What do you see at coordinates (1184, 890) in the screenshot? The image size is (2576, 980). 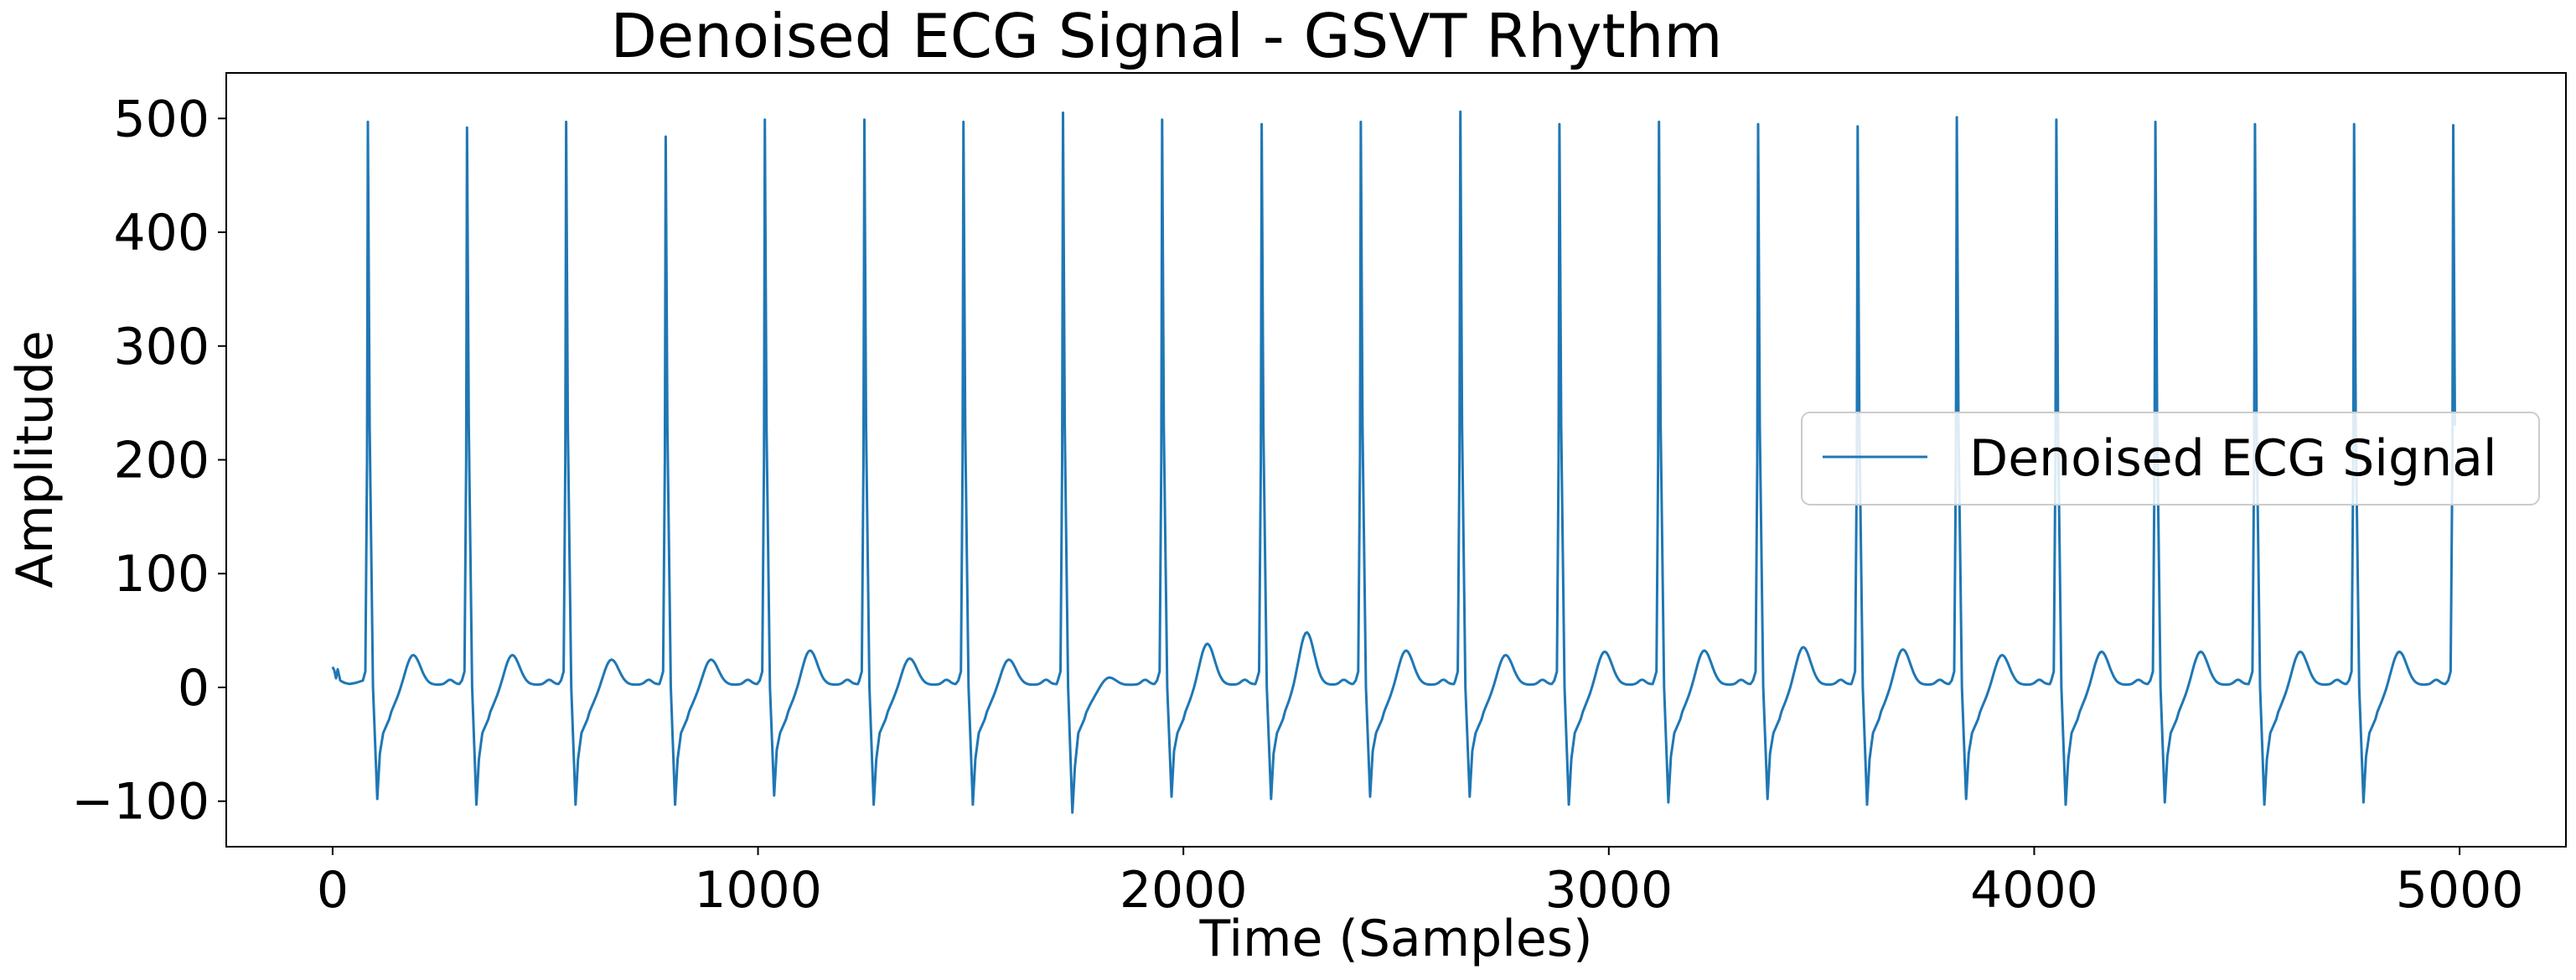 I see `x-tick-label: 2000` at bounding box center [1184, 890].